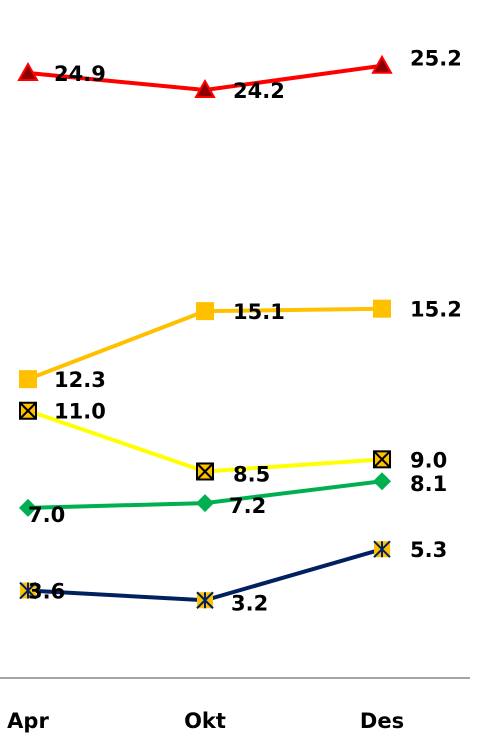 This screenshot has height=737, width=477. What do you see at coordinates (428, 484) in the screenshot?
I see `data-label: 8.1` at bounding box center [428, 484].